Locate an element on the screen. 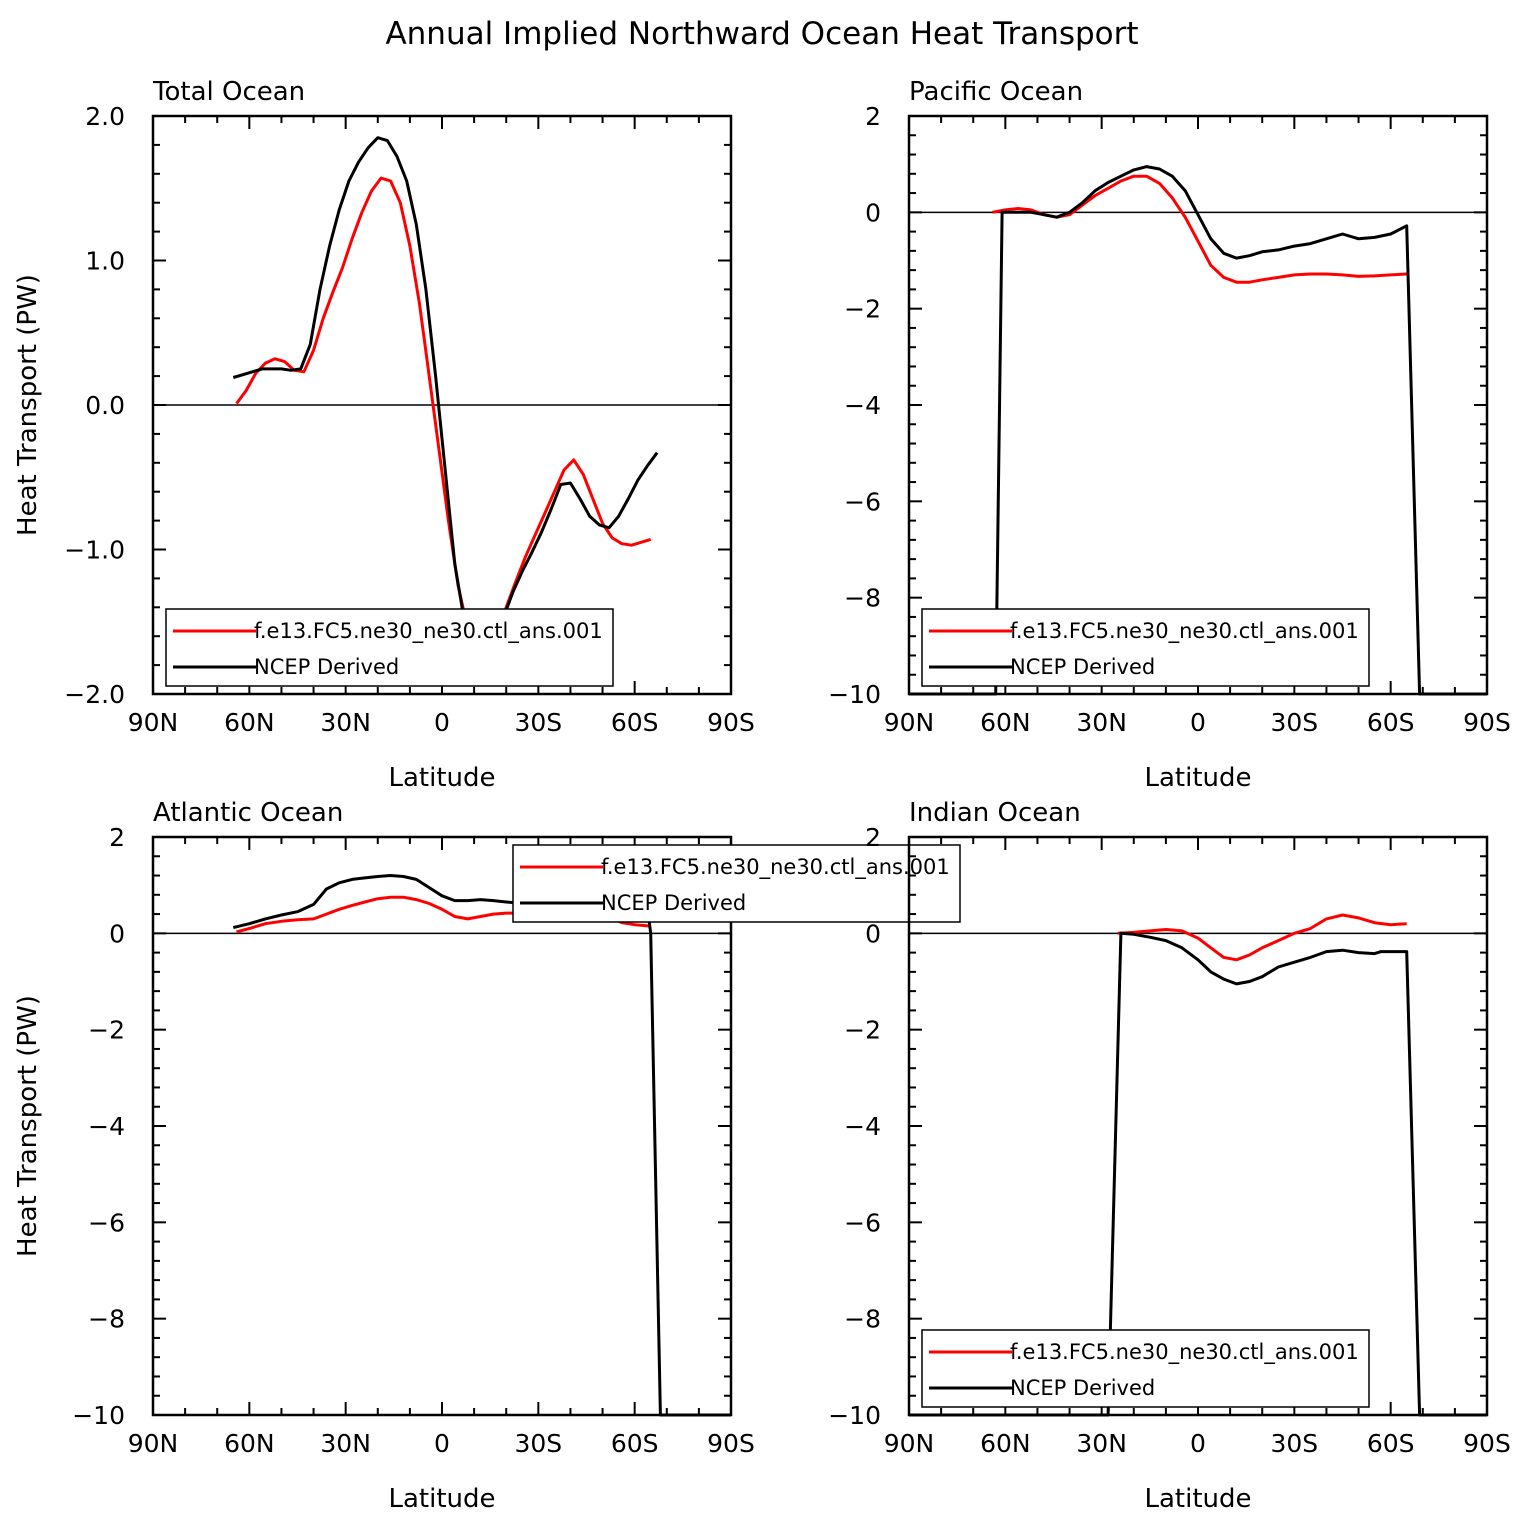 This screenshot has height=1527, width=1525. panel-title: Atlantic Ocean is located at coordinates (248, 813).